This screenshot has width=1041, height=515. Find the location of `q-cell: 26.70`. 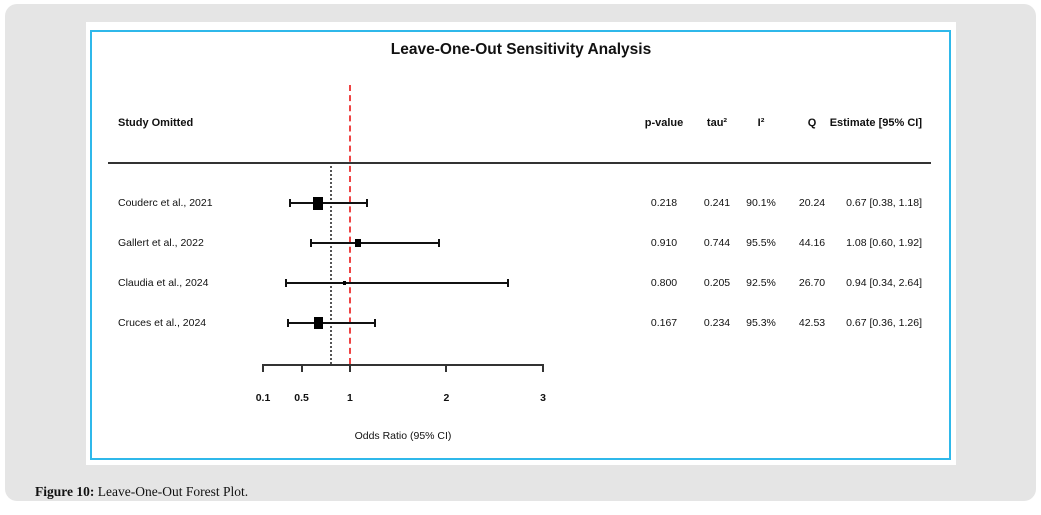

q-cell: 26.70 is located at coordinates (812, 283).